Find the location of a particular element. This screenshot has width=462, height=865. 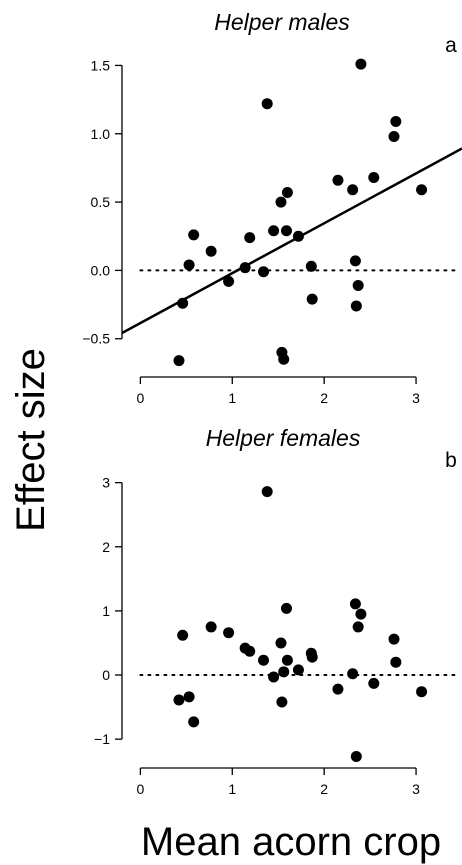

y-tick-label: 1.5 is located at coordinates (101, 65).